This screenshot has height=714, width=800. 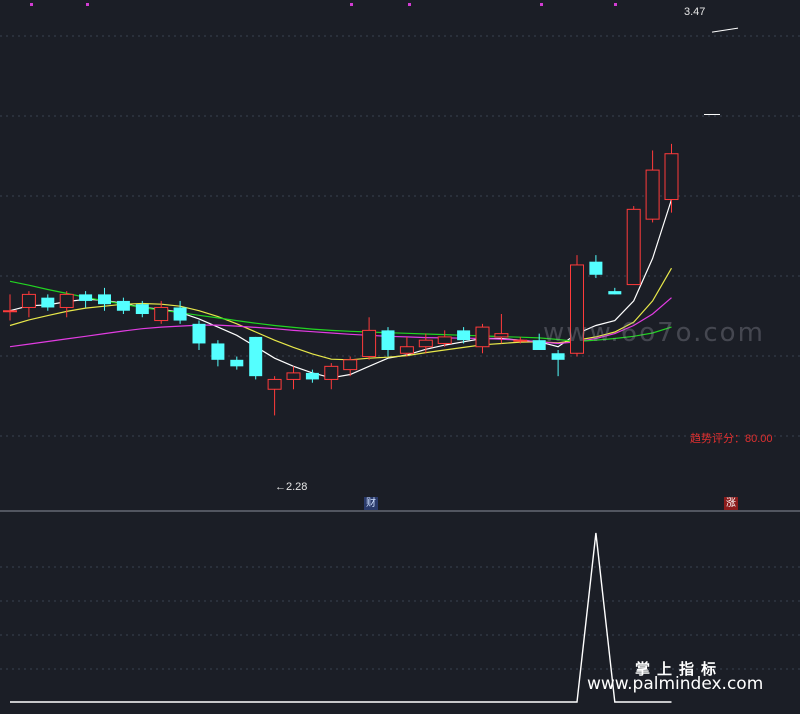 What do you see at coordinates (731, 503) in the screenshot?
I see `limit-up-badge: 涨` at bounding box center [731, 503].